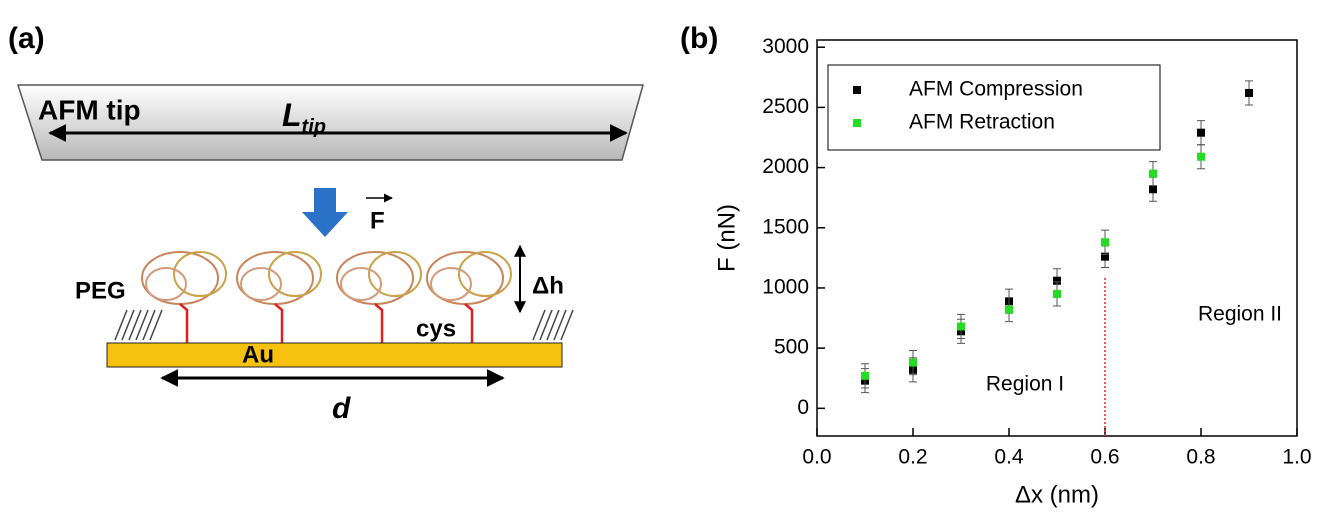  What do you see at coordinates (1009, 457) in the screenshot?
I see `x-tick-label: 0.4` at bounding box center [1009, 457].